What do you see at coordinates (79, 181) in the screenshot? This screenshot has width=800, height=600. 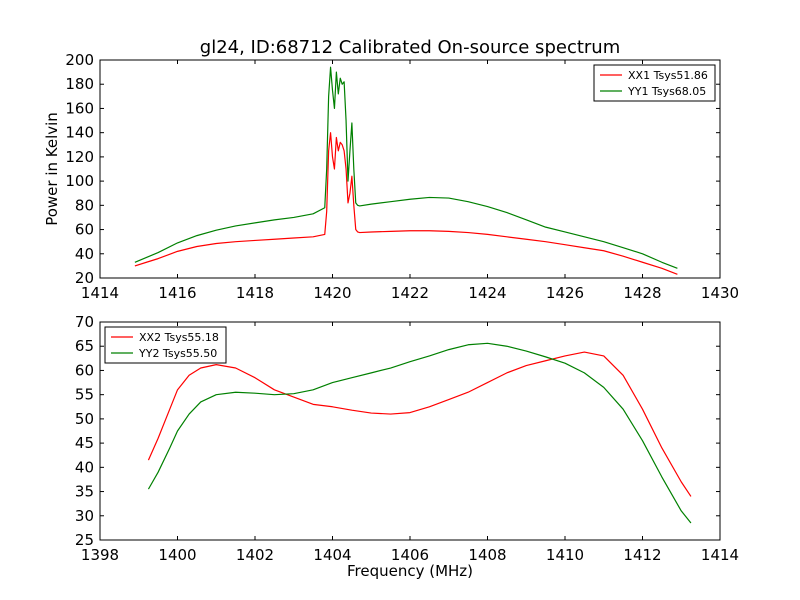 I see `y-tick-label: 100` at bounding box center [79, 181].